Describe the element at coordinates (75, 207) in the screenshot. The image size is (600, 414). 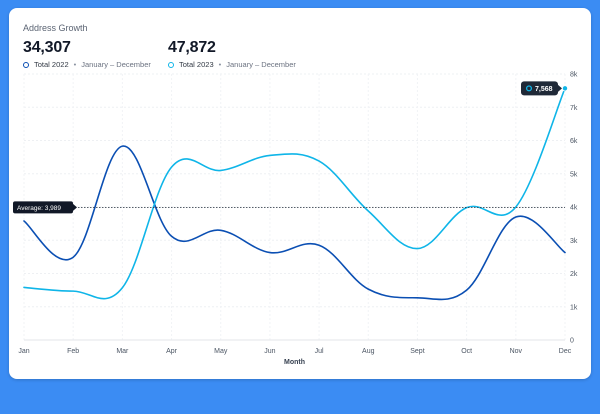
I see `average-label-pointer` at that location.